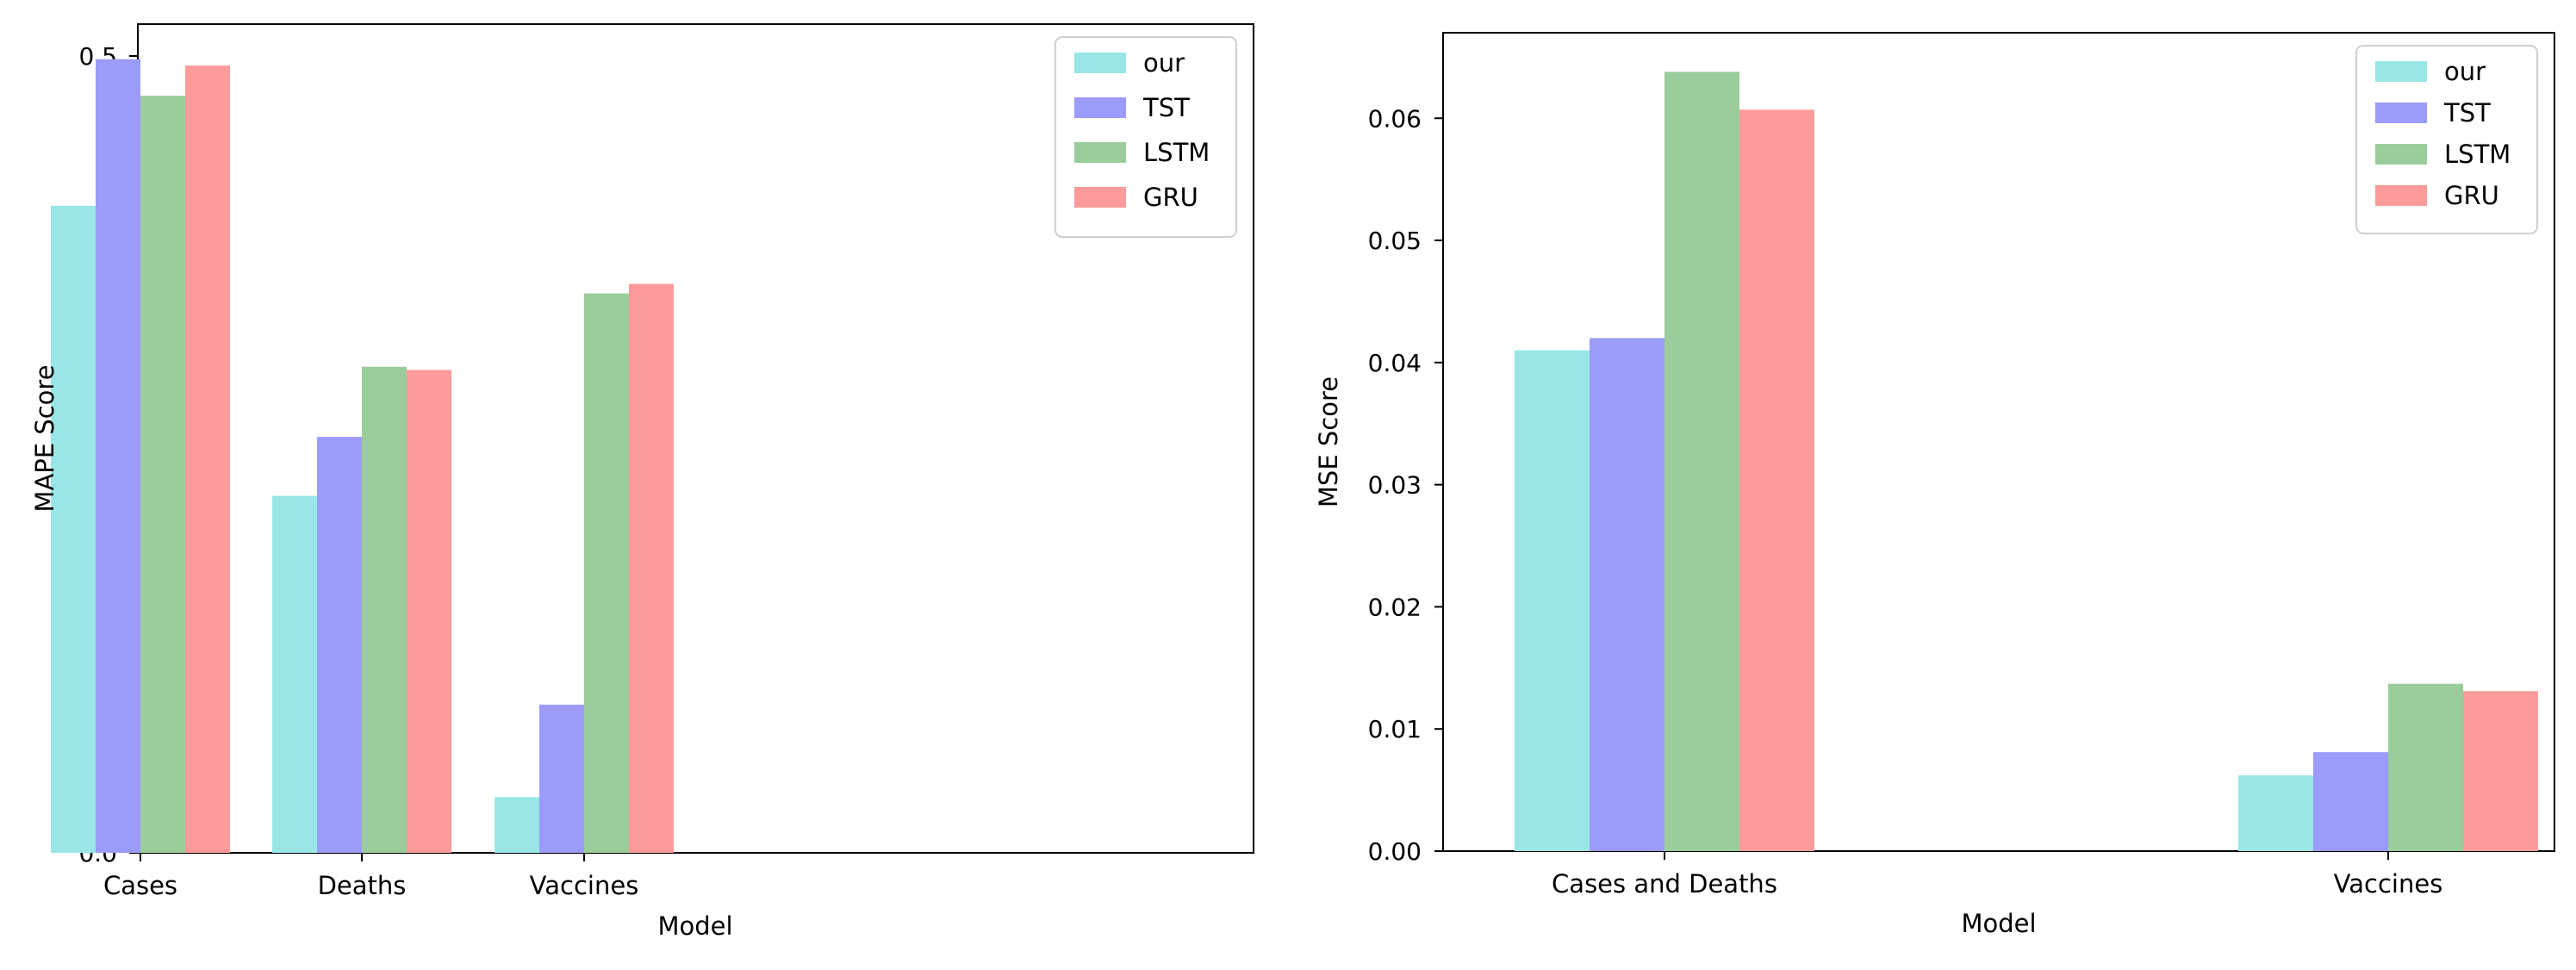 The height and width of the screenshot is (970, 2576). Describe the element at coordinates (1395, 607) in the screenshot. I see `mse-y-tick-label: 0.02` at that location.